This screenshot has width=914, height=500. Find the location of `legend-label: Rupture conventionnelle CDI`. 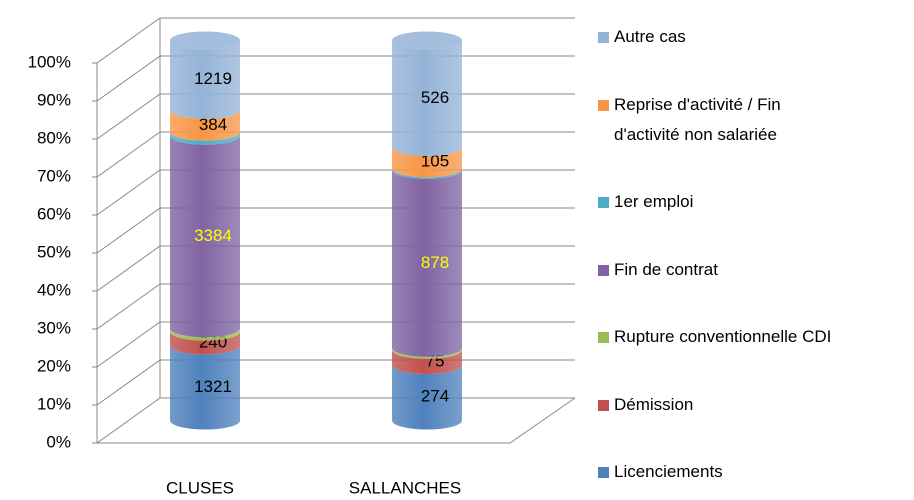

legend-label: Rupture conventionnelle CDI is located at coordinates (723, 336).